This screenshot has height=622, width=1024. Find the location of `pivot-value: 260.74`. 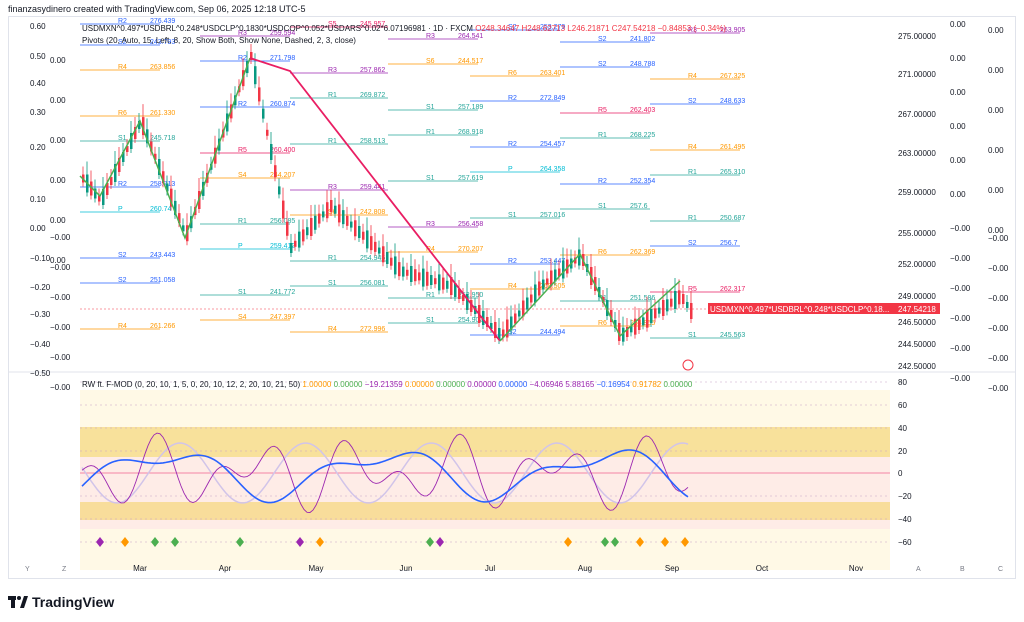

pivot-value: 260.74 is located at coordinates (161, 209).